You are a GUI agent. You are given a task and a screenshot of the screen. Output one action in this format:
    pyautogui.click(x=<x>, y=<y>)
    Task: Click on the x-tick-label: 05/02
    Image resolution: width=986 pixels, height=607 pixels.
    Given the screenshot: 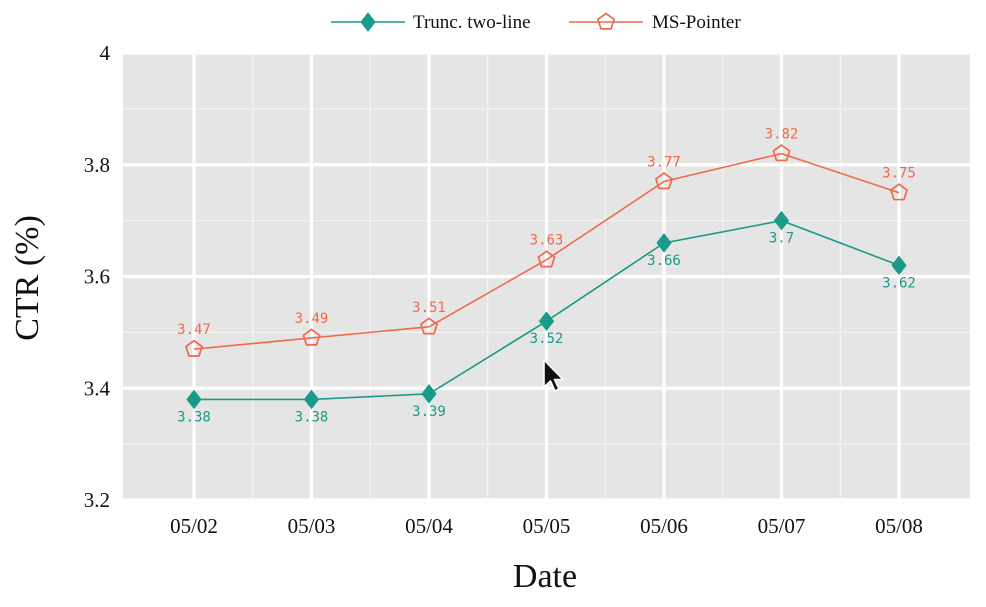 What is the action you would take?
    pyautogui.click(x=194, y=526)
    